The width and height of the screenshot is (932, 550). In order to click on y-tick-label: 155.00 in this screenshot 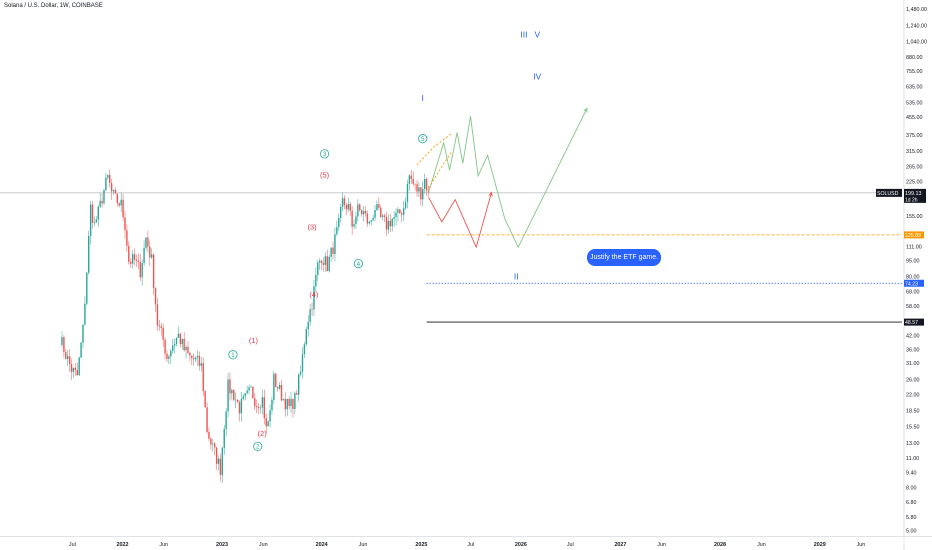, I will do `click(914, 217)`.